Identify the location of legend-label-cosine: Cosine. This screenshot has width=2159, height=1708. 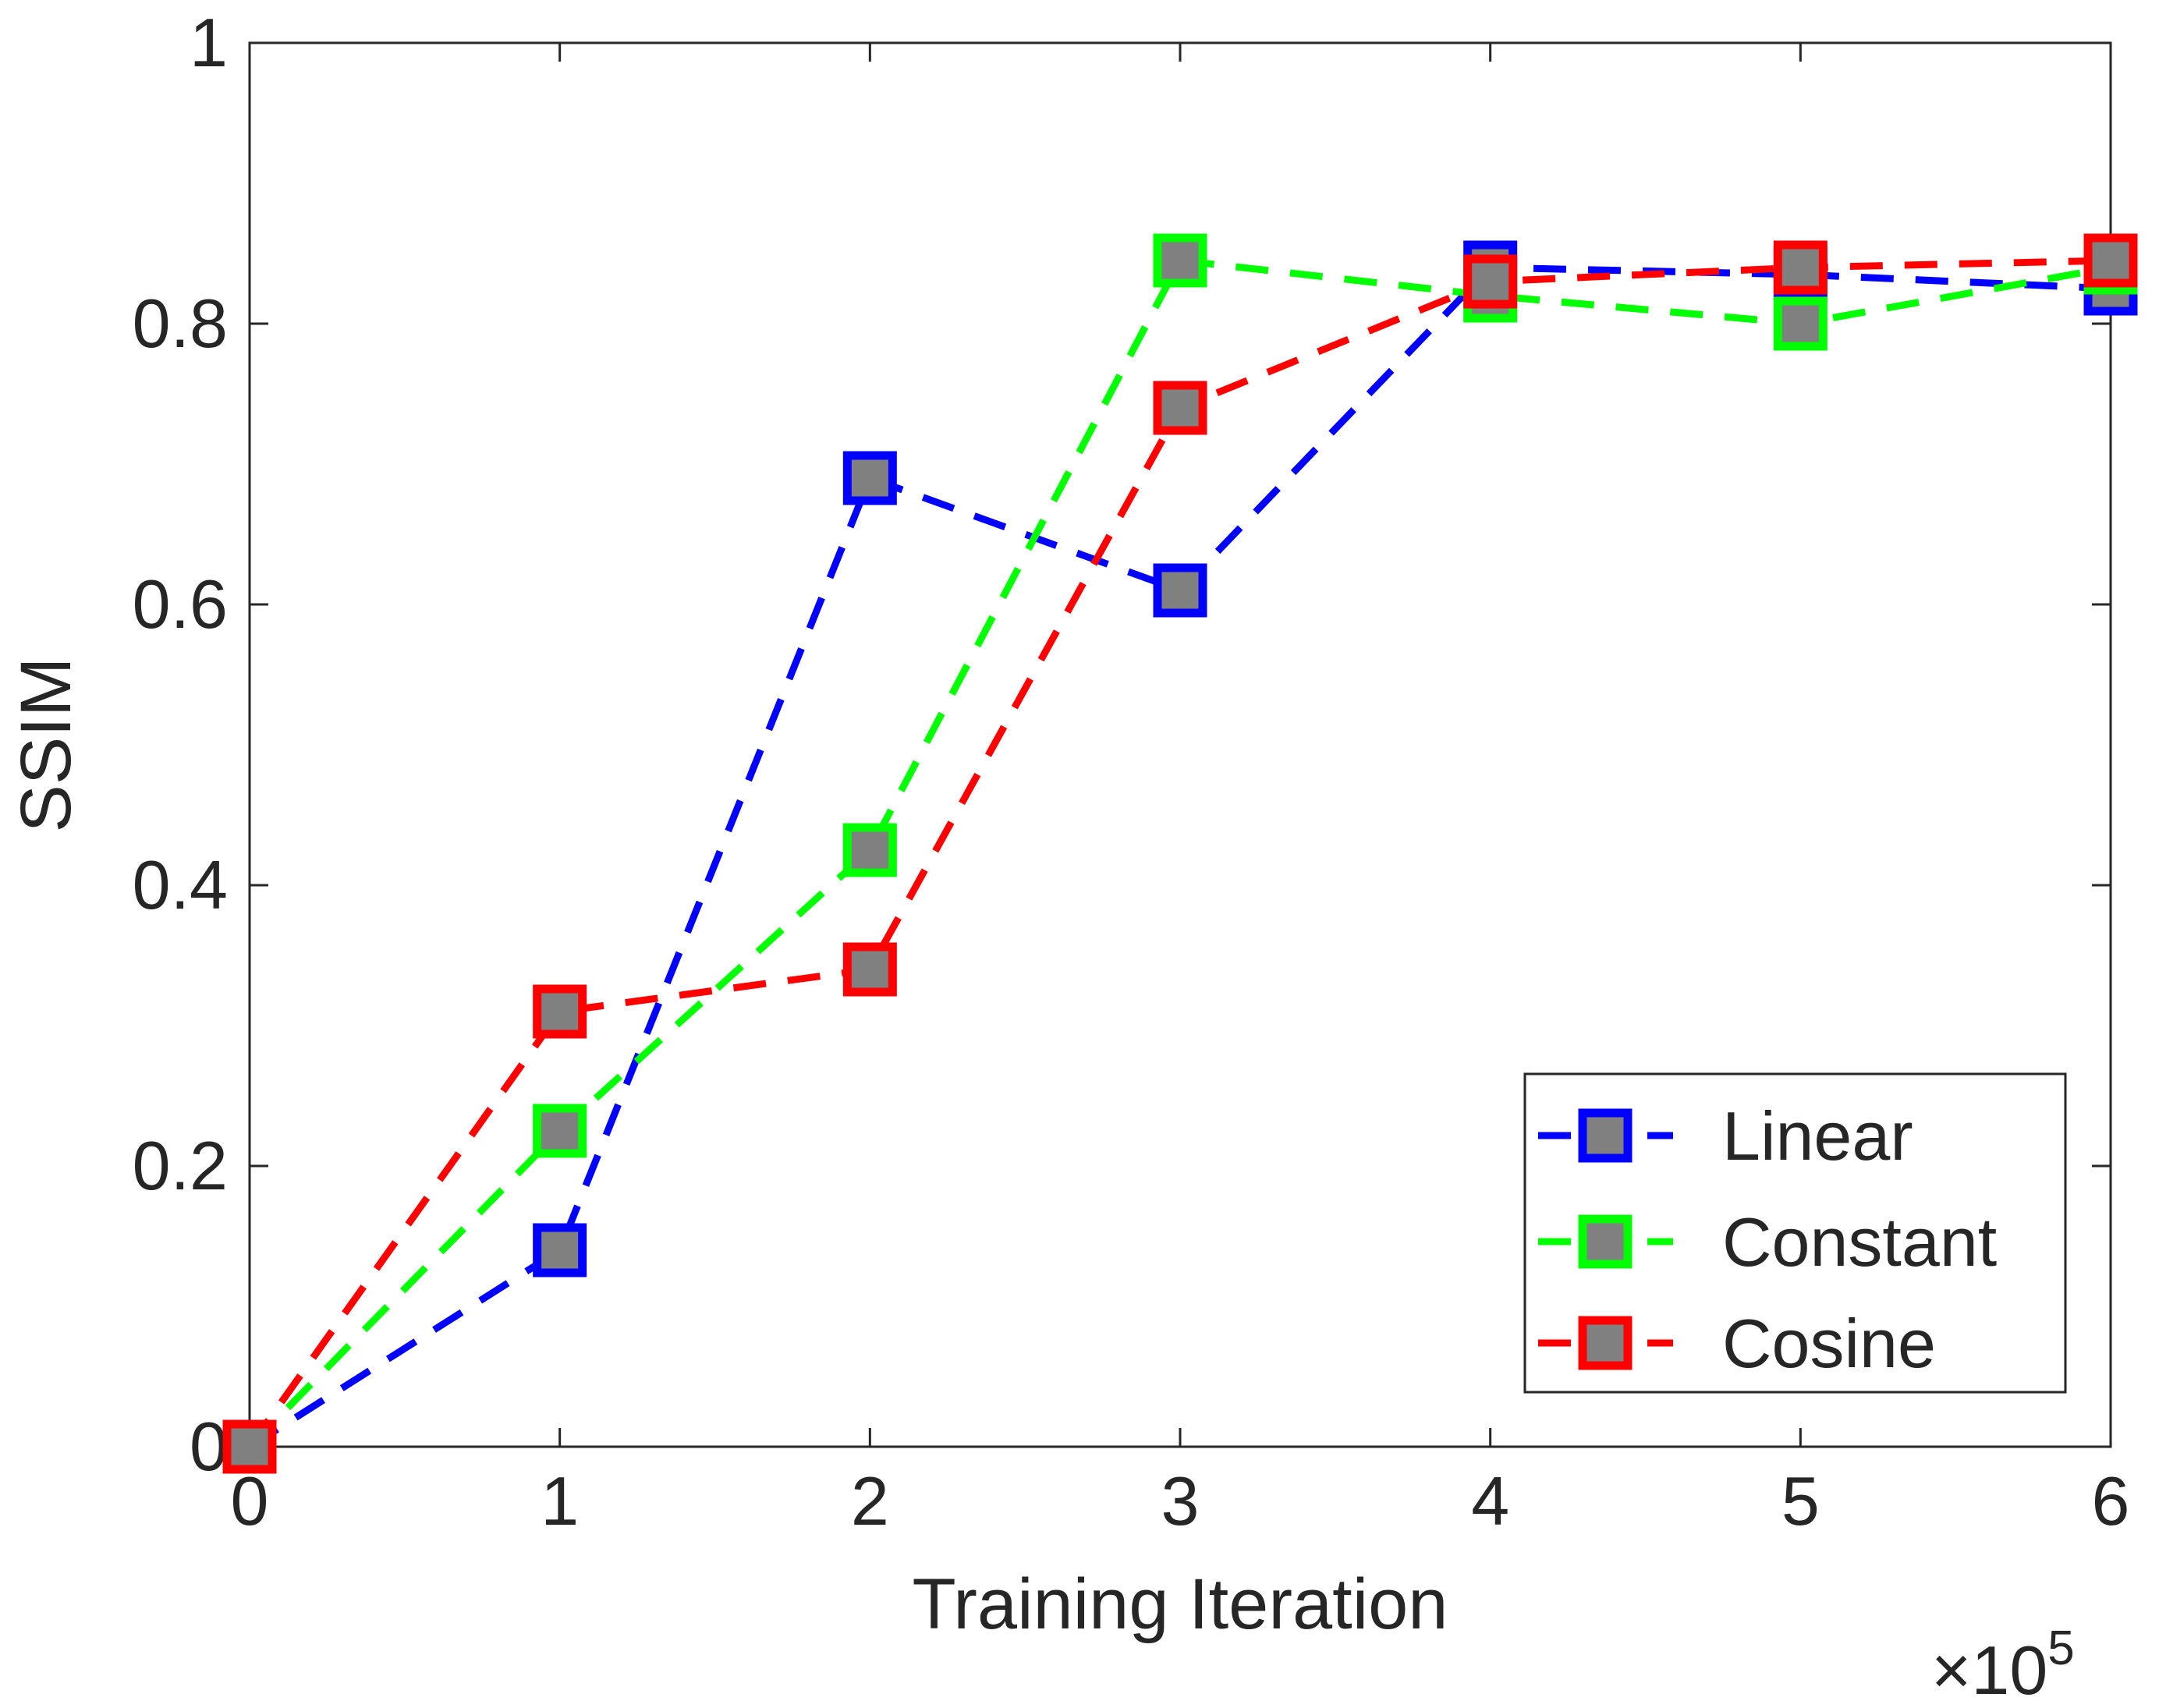
(1829, 1343).